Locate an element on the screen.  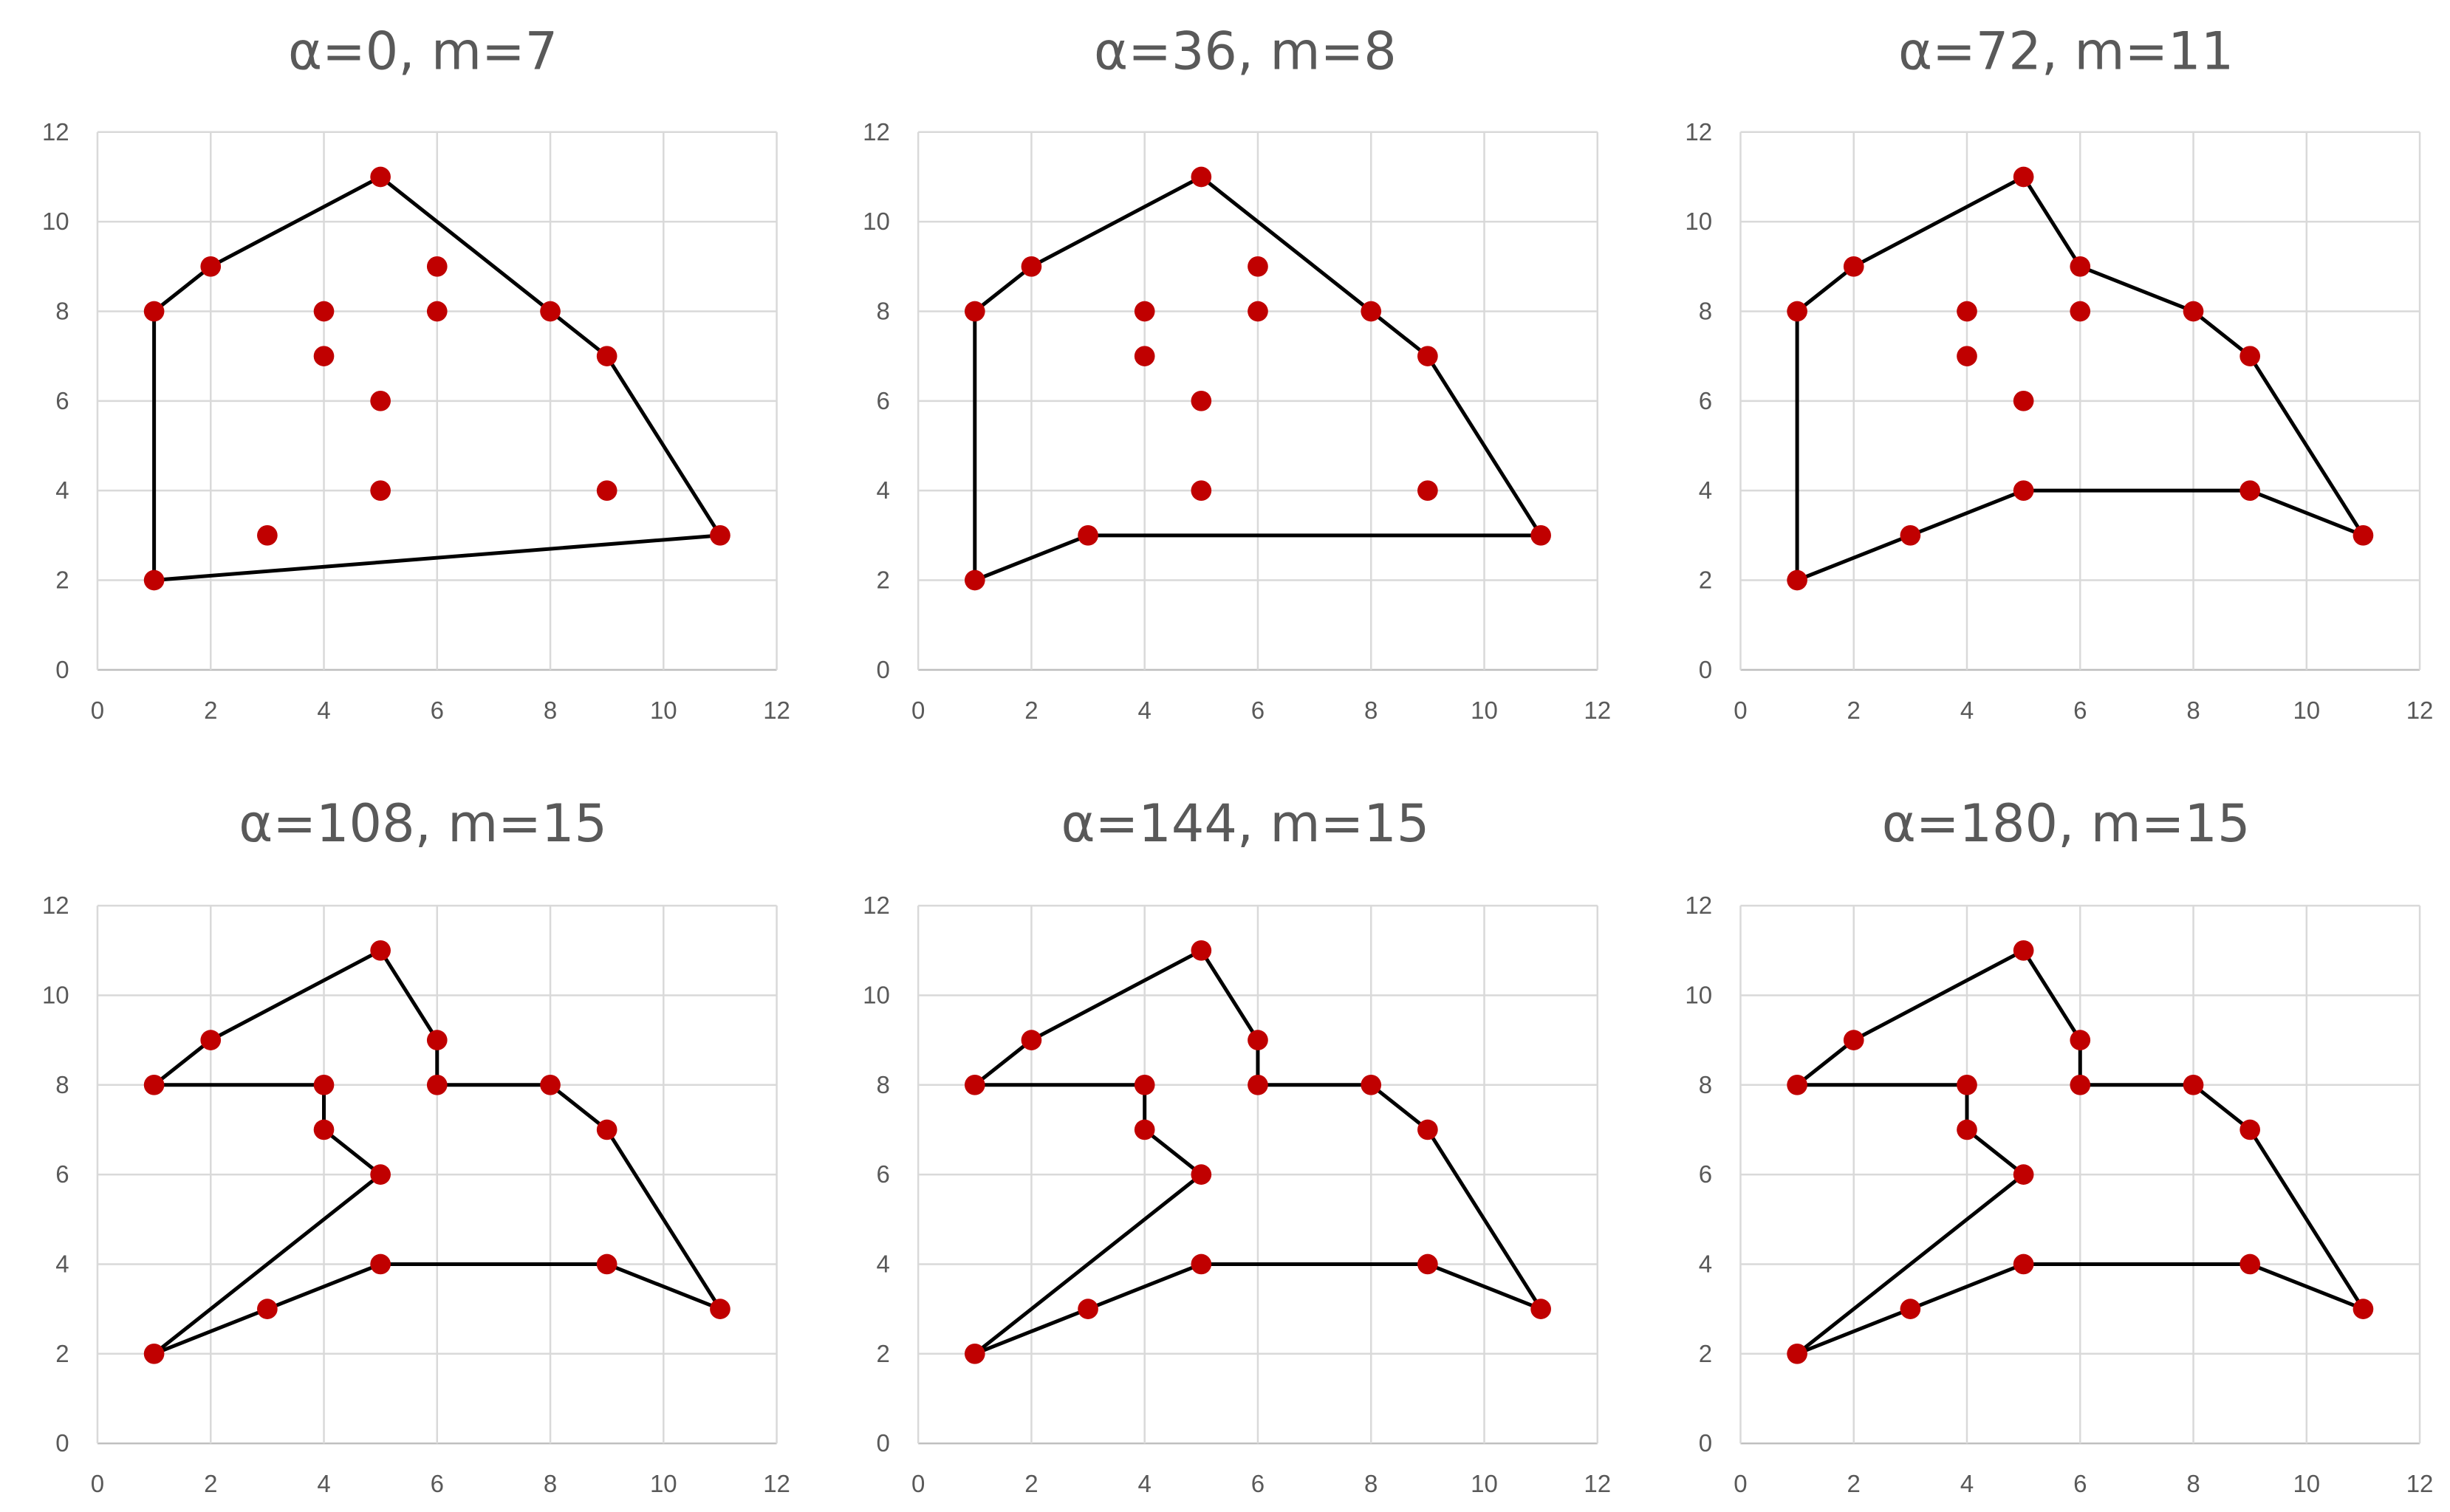
y-tick-label: 12 is located at coordinates (876, 906).